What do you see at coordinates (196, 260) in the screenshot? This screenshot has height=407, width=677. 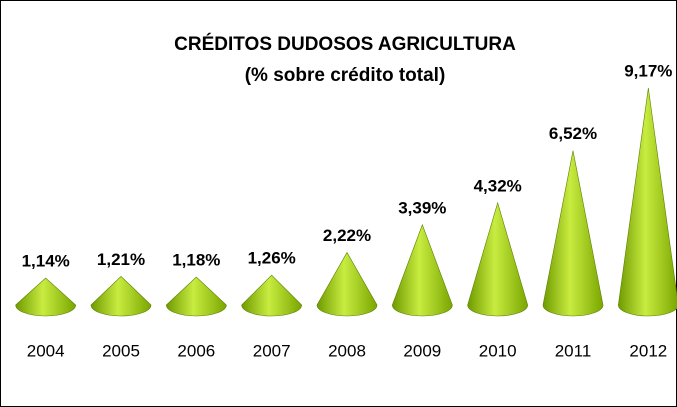 I see `data-label: 1,18%` at bounding box center [196, 260].